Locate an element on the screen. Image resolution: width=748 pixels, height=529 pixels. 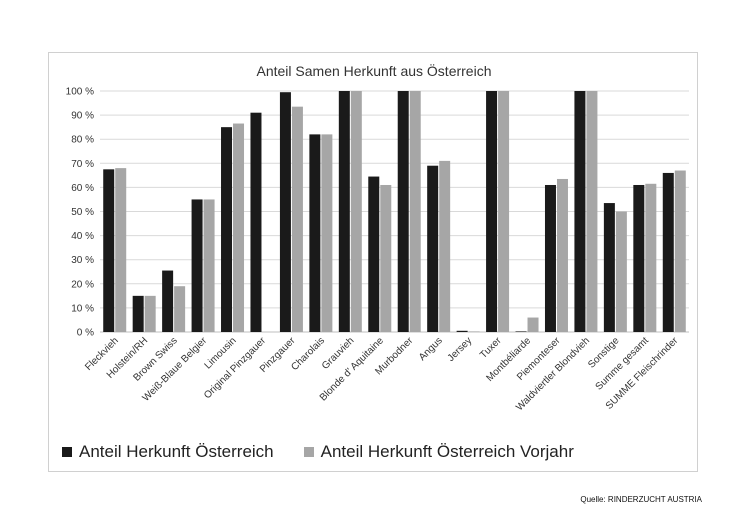
y-tick-label: 70 % is located at coordinates (82, 164).